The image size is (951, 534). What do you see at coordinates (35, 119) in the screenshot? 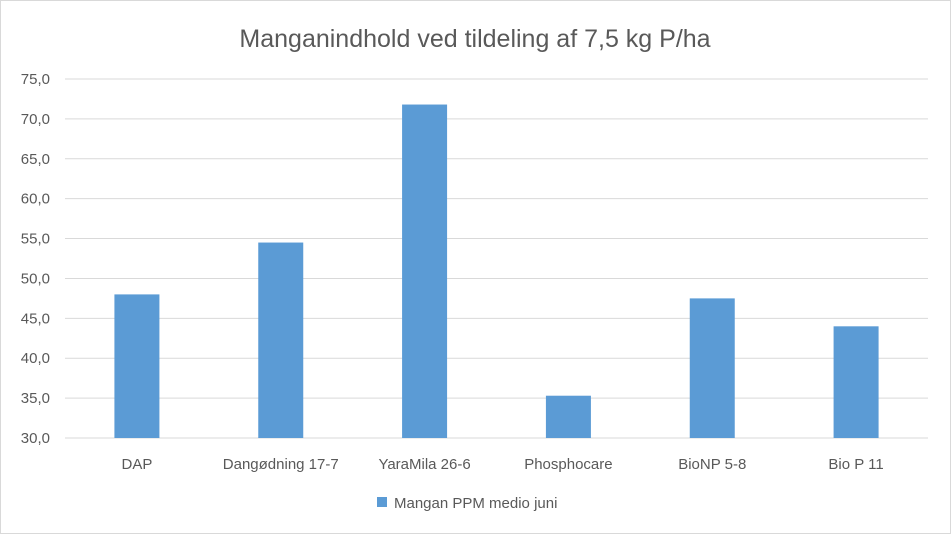
I see `y-tick-label: 70,0` at bounding box center [35, 119].